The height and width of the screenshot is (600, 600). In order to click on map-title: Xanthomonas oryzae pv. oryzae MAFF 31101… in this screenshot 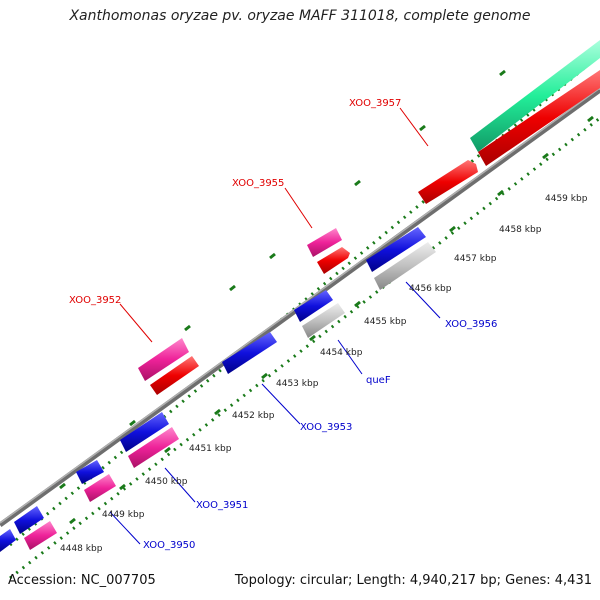, I will do `click(300, 16)`.